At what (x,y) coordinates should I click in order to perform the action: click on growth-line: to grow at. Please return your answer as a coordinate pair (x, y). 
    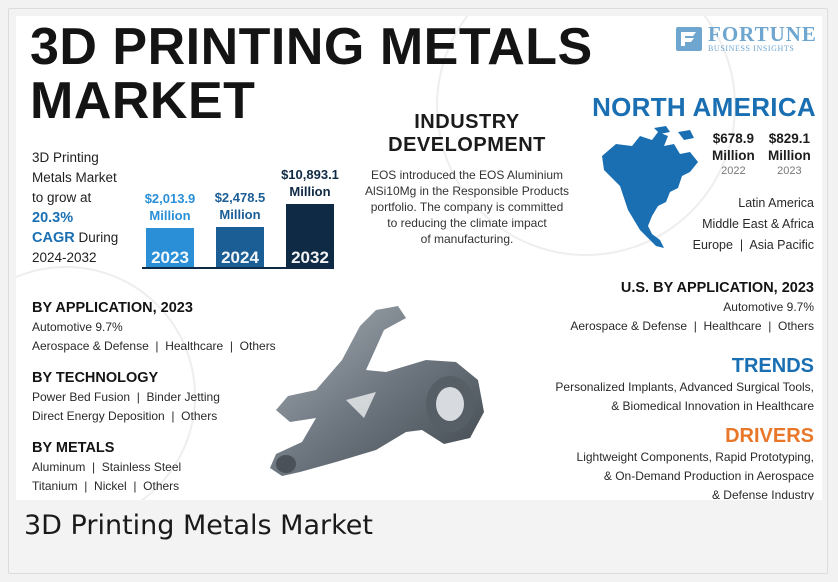
    Looking at the image, I should click on (62, 197).